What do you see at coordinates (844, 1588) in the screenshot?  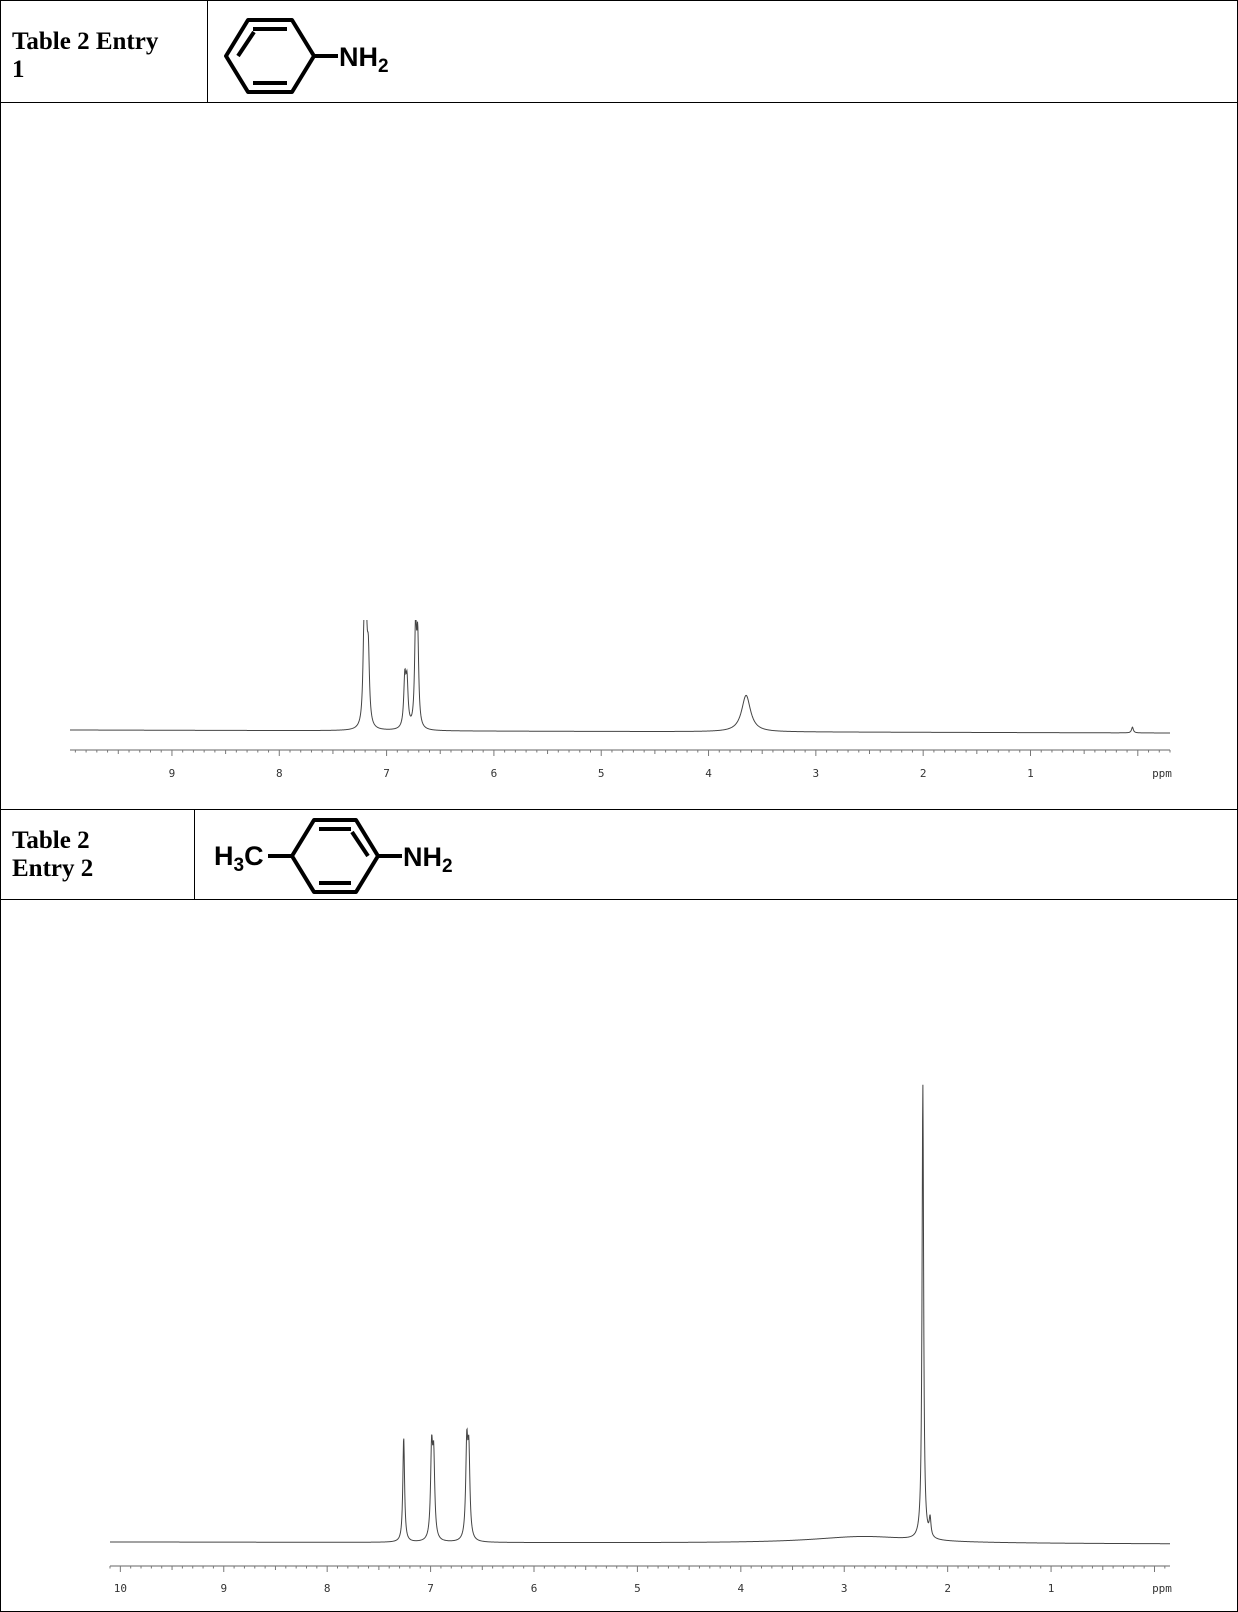 I see `tick-label-2-3: 3` at bounding box center [844, 1588].